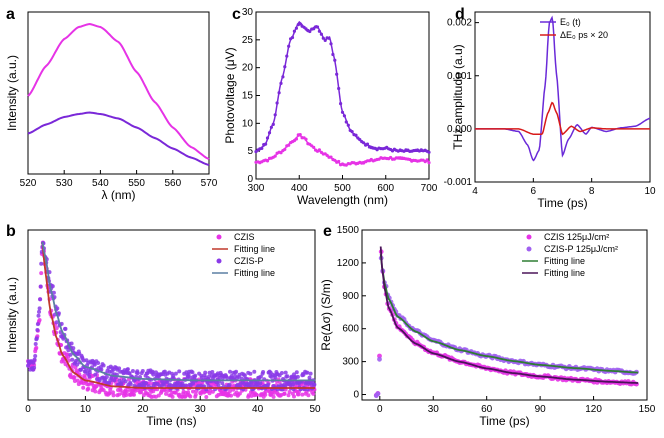 This screenshot has height=438, width=664. Describe the element at coordinates (584, 35) in the screenshot. I see `legend-label: ΔE₀ ps × 20` at that location.